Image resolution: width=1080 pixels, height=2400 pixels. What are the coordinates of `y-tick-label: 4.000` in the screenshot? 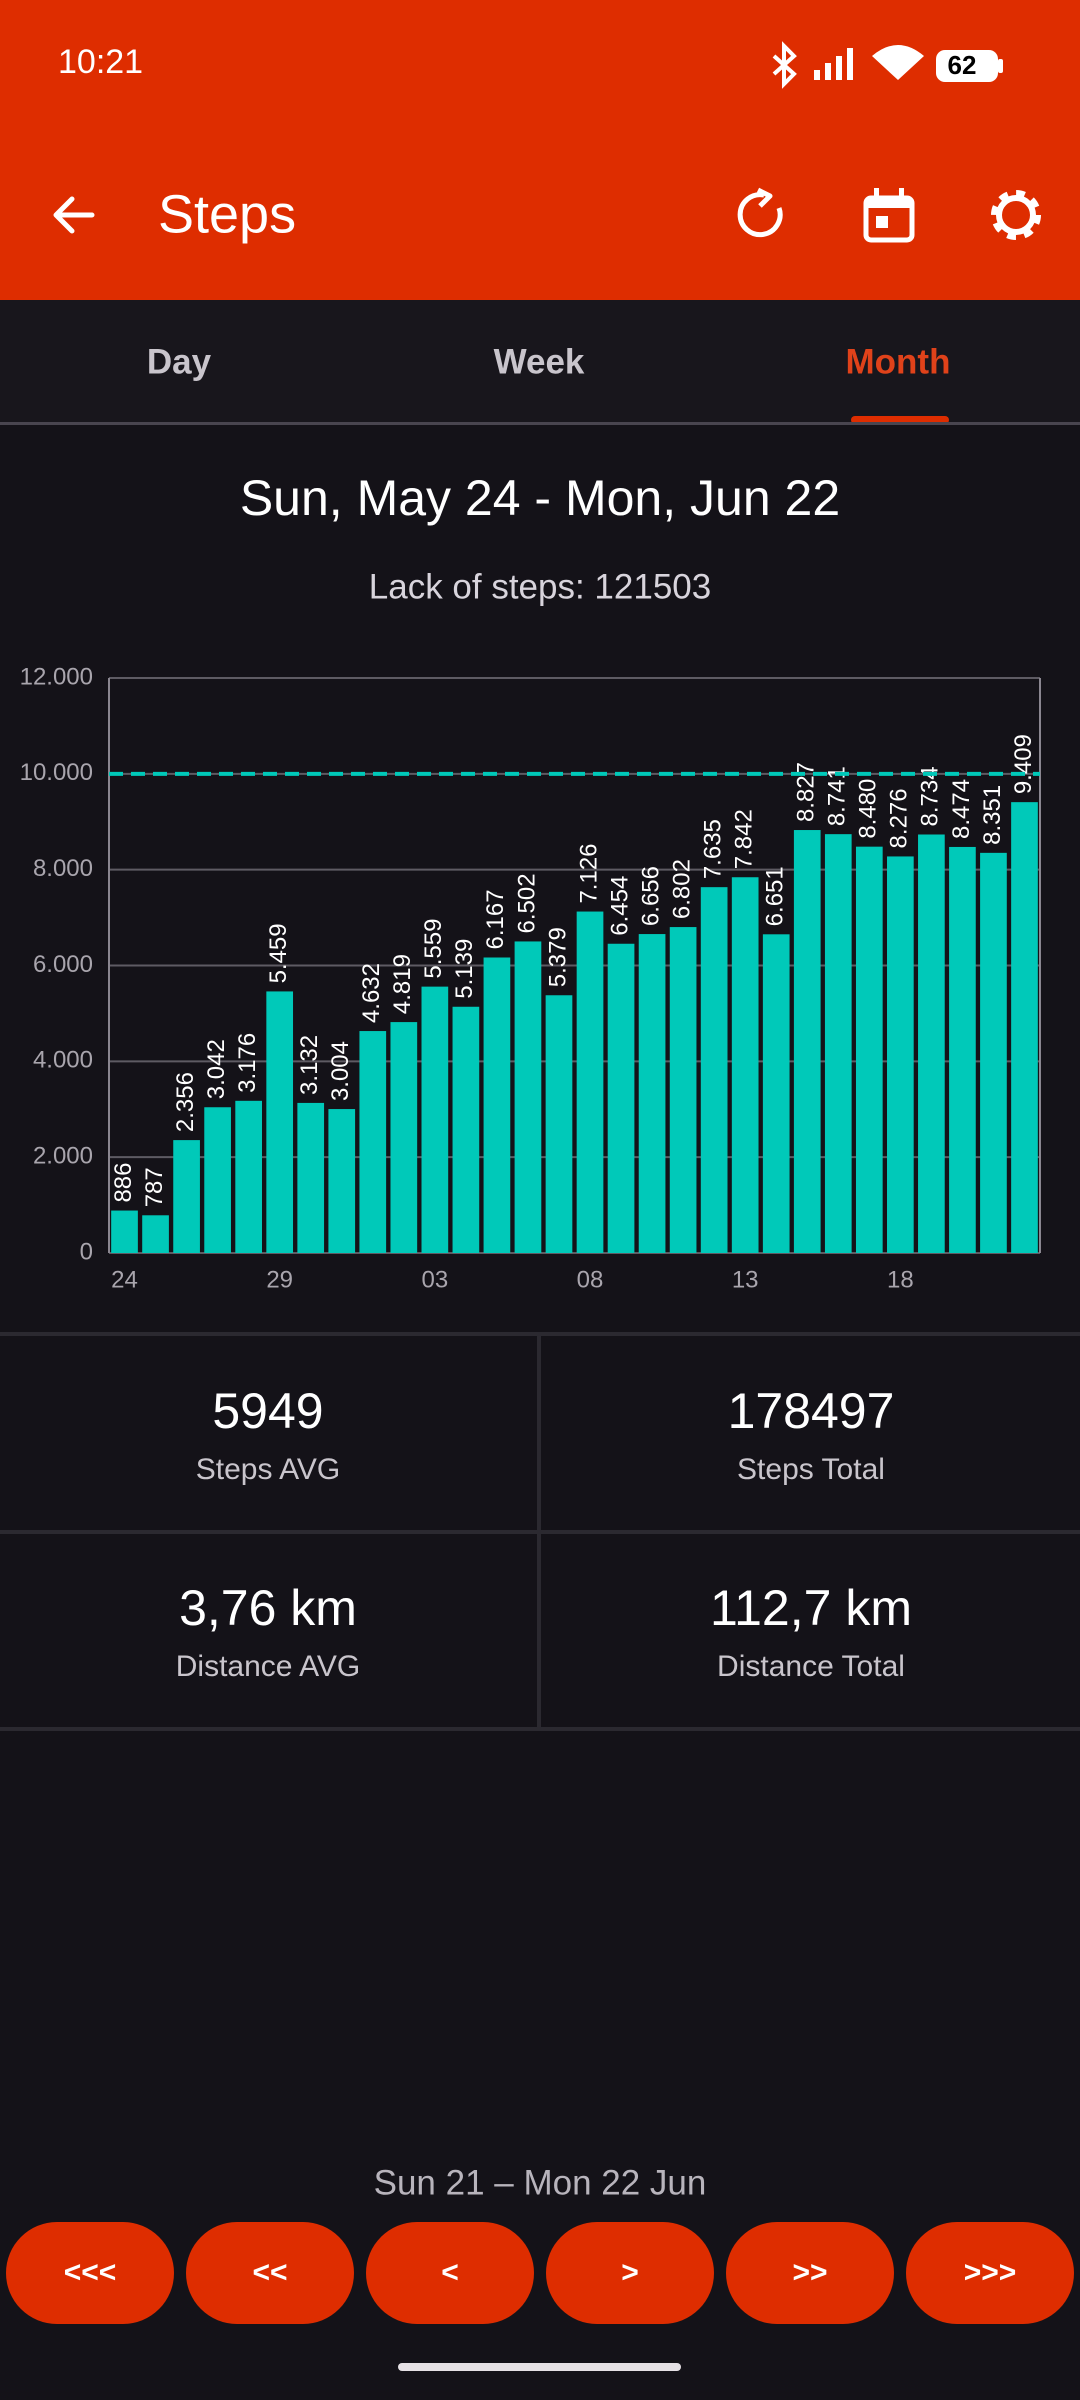 It's located at (63, 1060).